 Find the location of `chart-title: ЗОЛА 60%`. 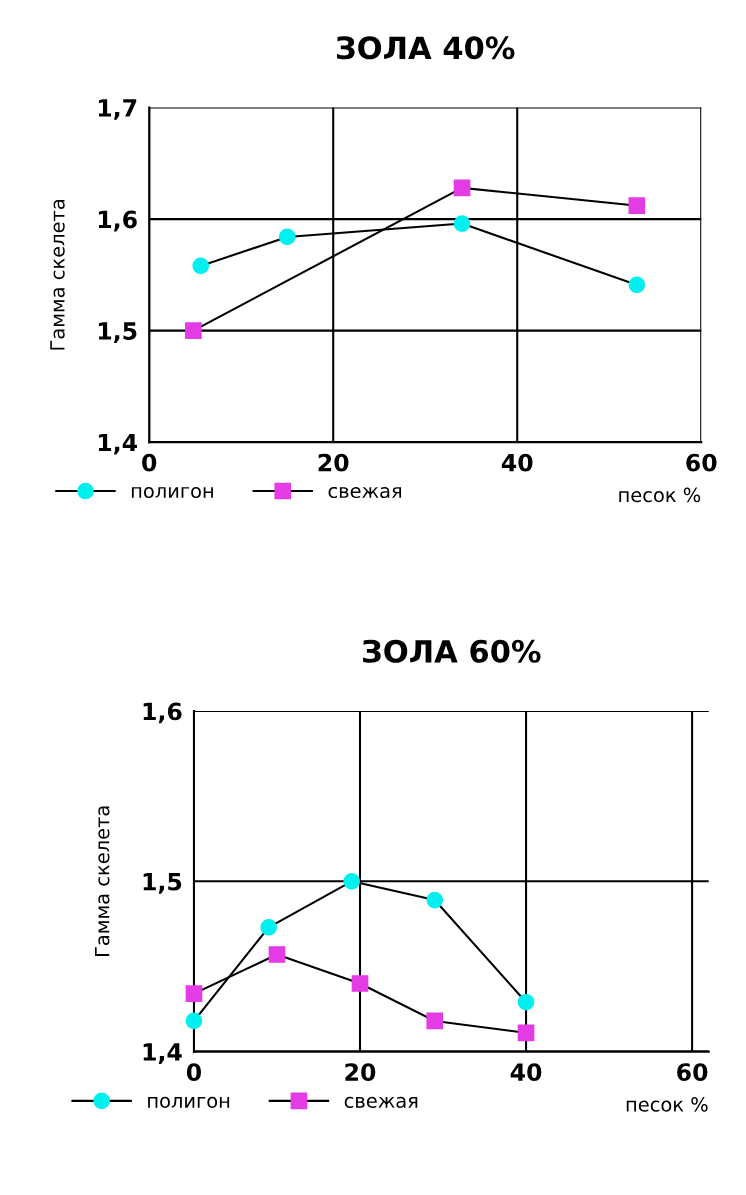

chart-title: ЗОЛА 60% is located at coordinates (452, 651).